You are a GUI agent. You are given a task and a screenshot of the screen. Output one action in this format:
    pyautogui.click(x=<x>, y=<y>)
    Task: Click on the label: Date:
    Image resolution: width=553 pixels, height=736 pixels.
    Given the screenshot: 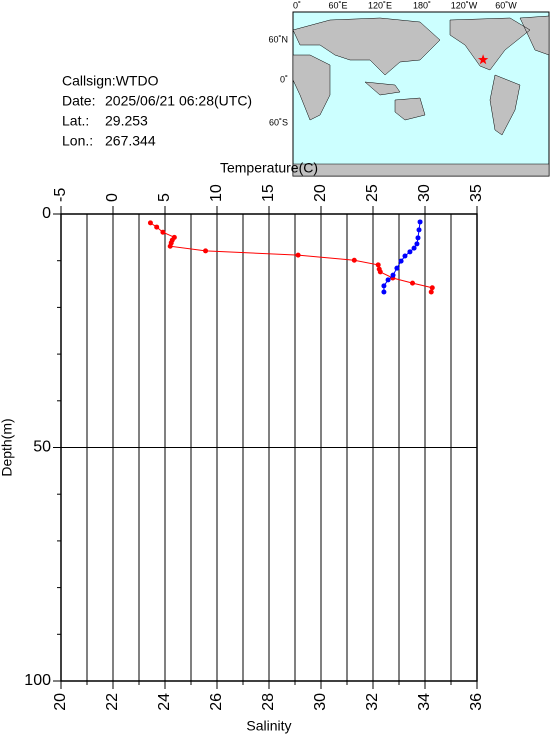 What is the action you would take?
    pyautogui.click(x=78, y=101)
    